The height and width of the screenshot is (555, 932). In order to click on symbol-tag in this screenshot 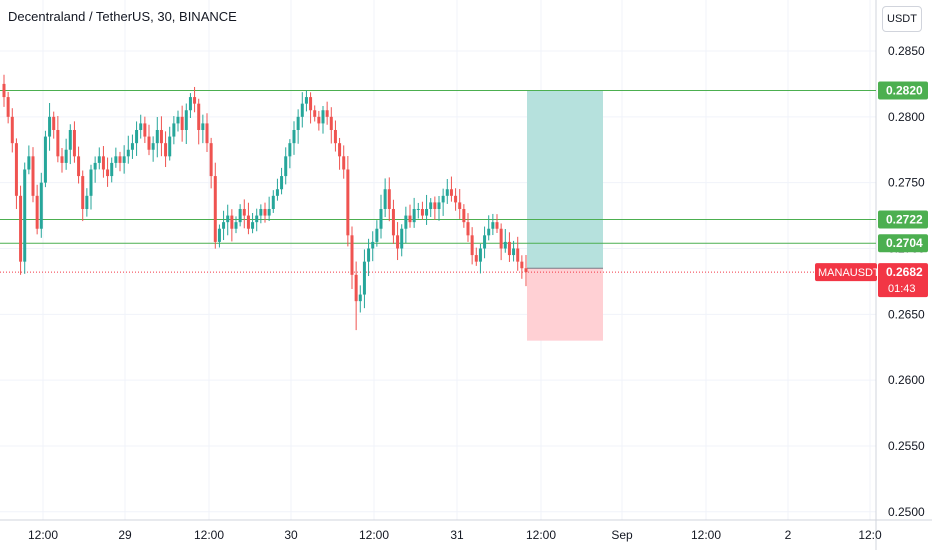, I will do `click(846, 272)`.